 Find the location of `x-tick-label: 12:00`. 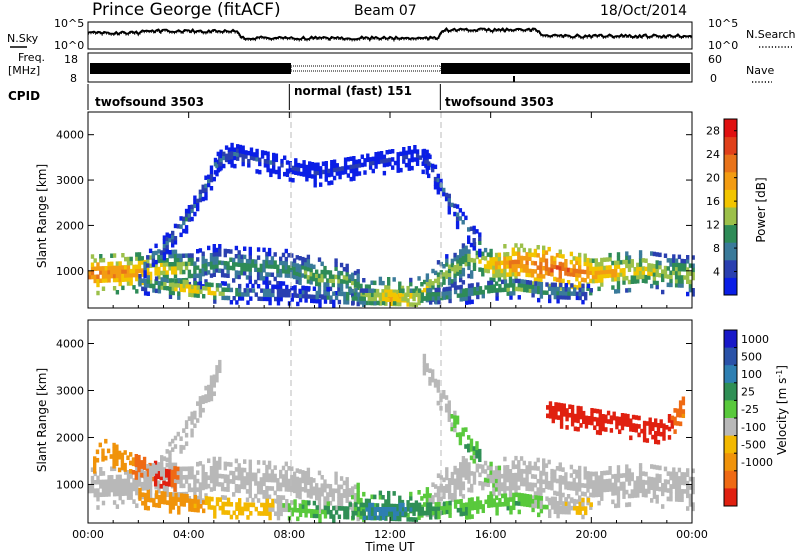

x-tick-label: 12:00 is located at coordinates (390, 534).